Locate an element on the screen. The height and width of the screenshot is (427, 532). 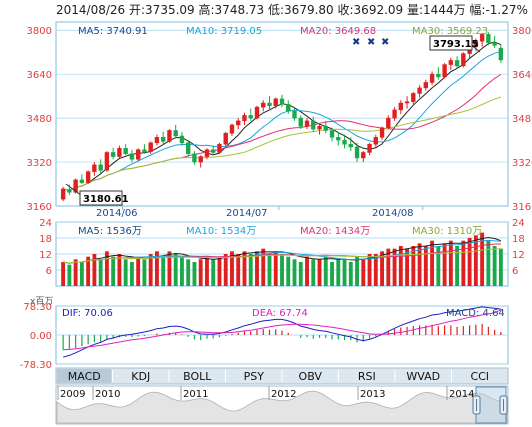
macd-histogram is located at coordinates (282, 336).